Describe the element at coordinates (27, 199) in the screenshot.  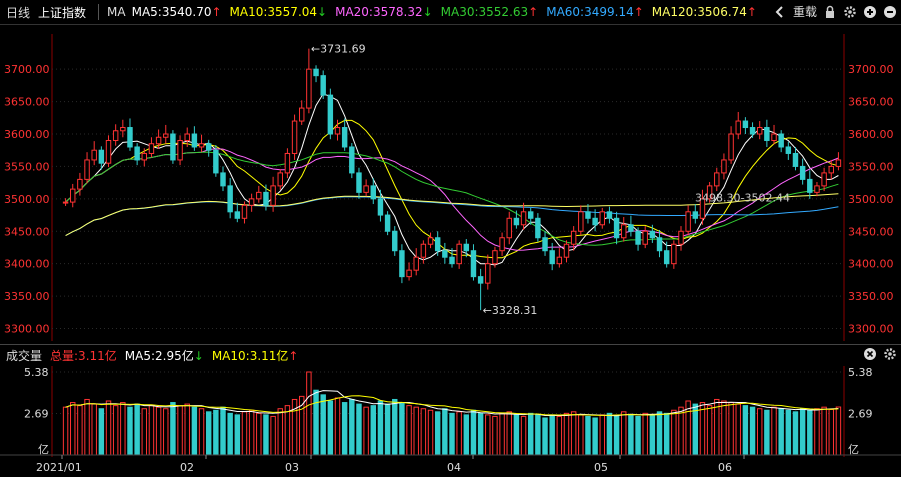
I see `price-tick-label-left: 3500.00` at that location.